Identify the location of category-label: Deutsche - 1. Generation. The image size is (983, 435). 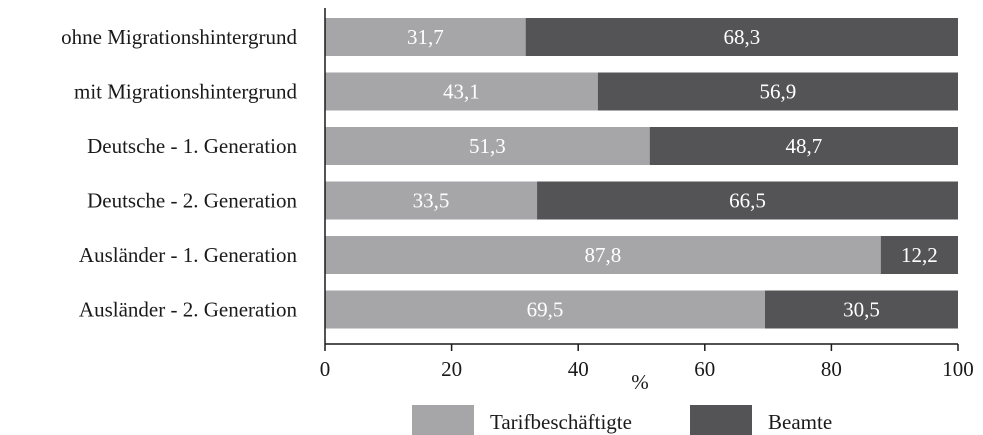
(192, 146).